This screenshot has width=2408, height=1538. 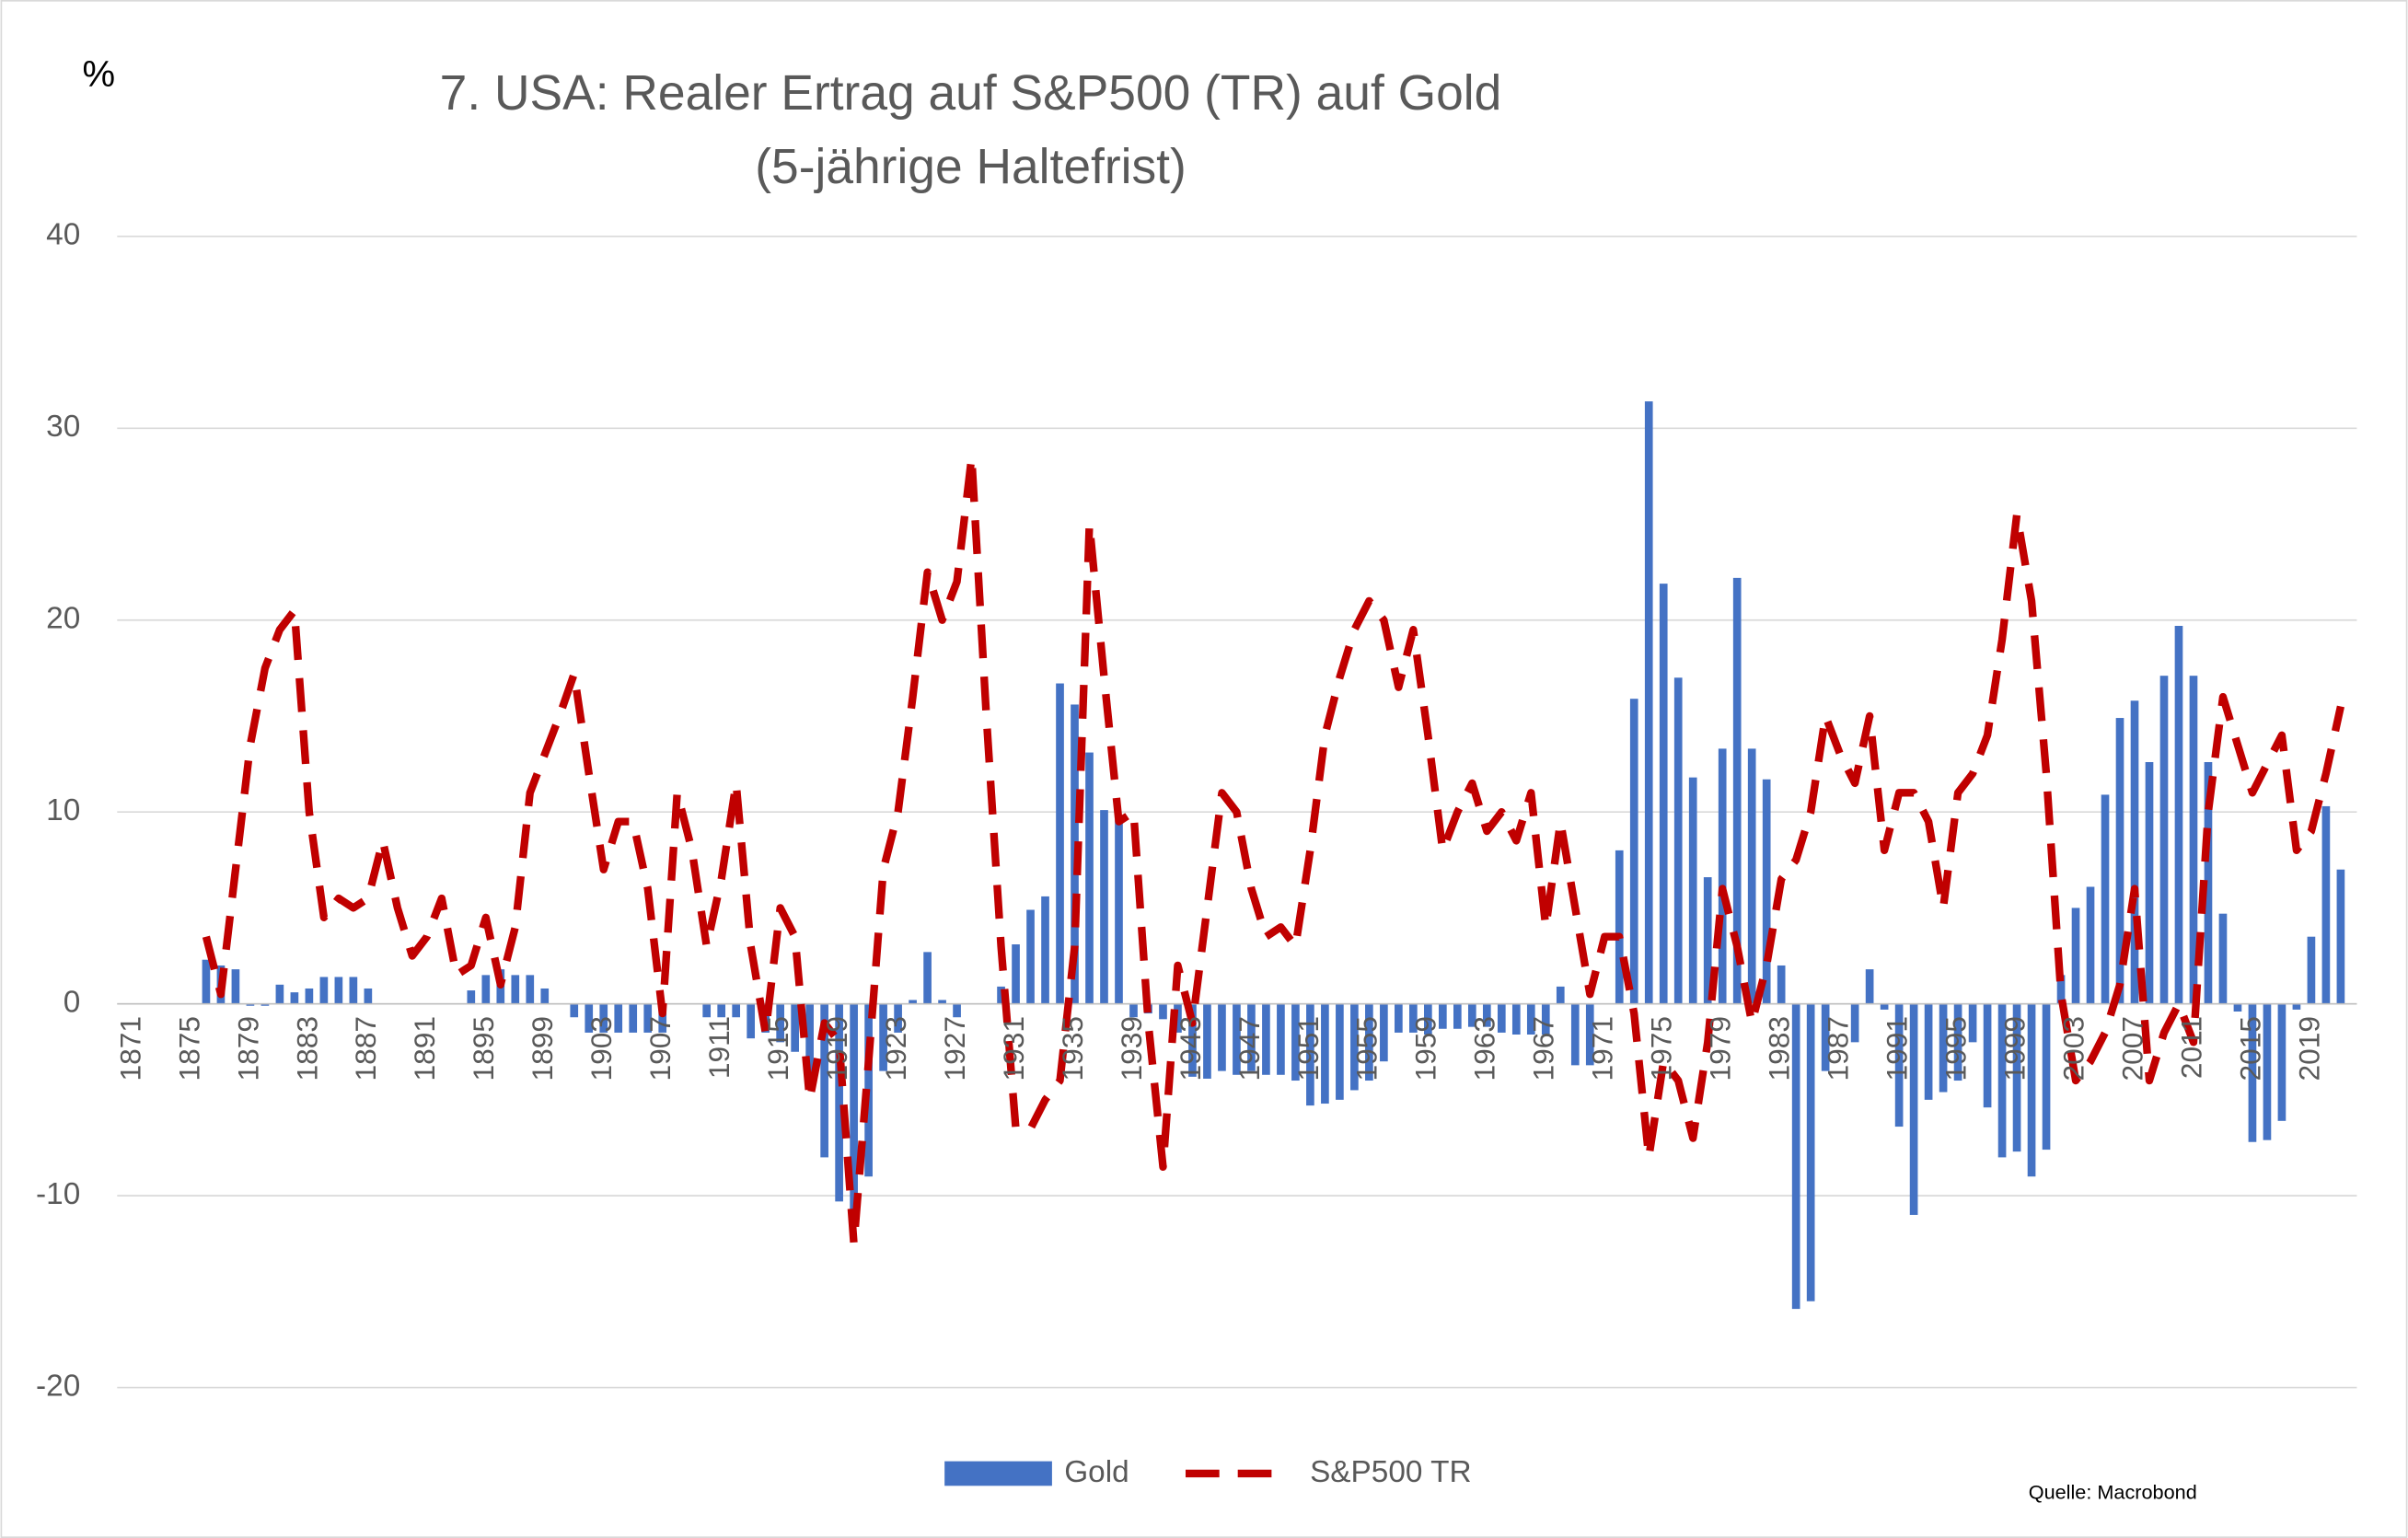 I want to click on x-tick-label: 2011, so click(x=2190, y=1047).